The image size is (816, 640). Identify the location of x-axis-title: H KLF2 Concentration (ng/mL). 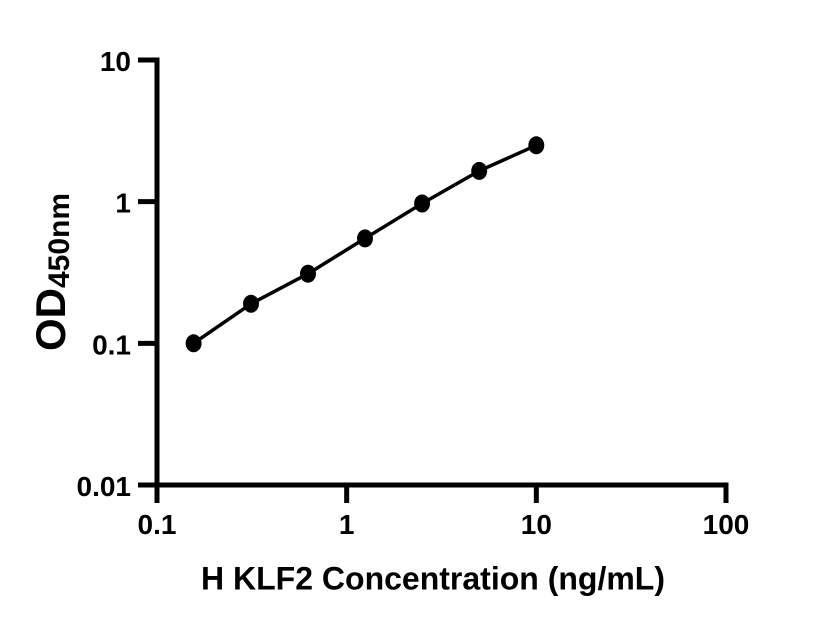
(433, 578).